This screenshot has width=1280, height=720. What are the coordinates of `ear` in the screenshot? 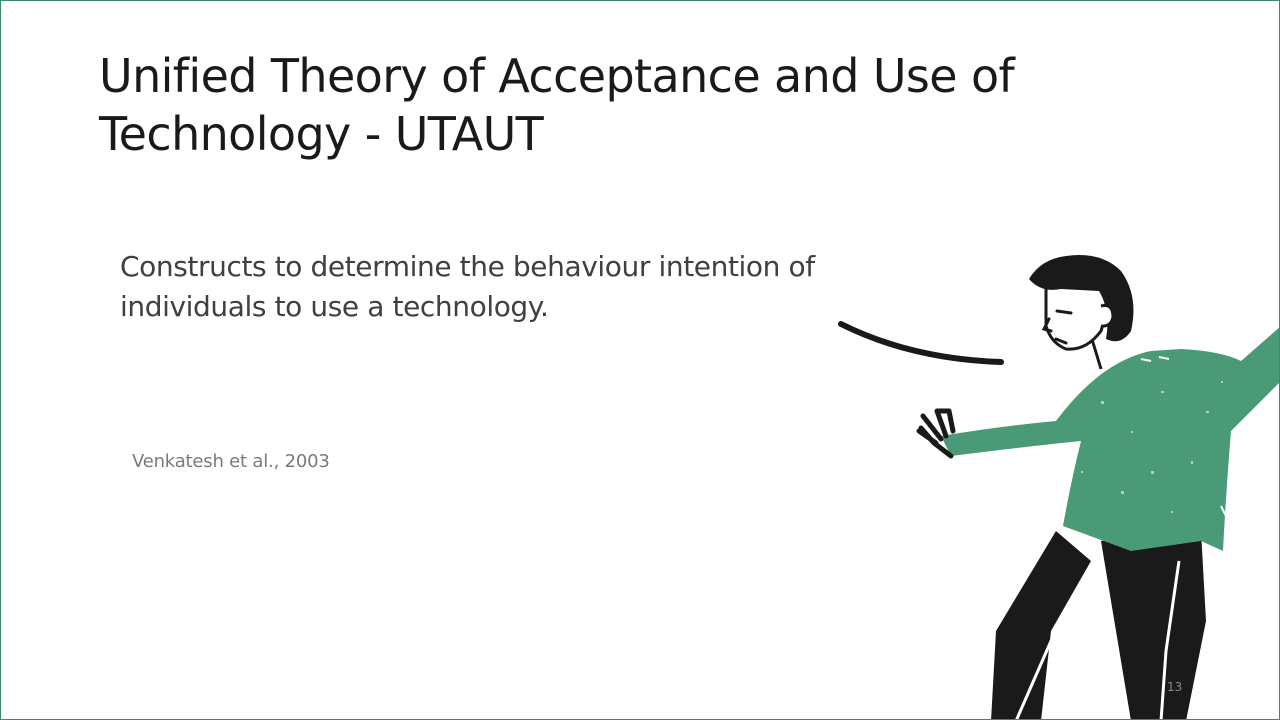 It's located at (1107, 316).